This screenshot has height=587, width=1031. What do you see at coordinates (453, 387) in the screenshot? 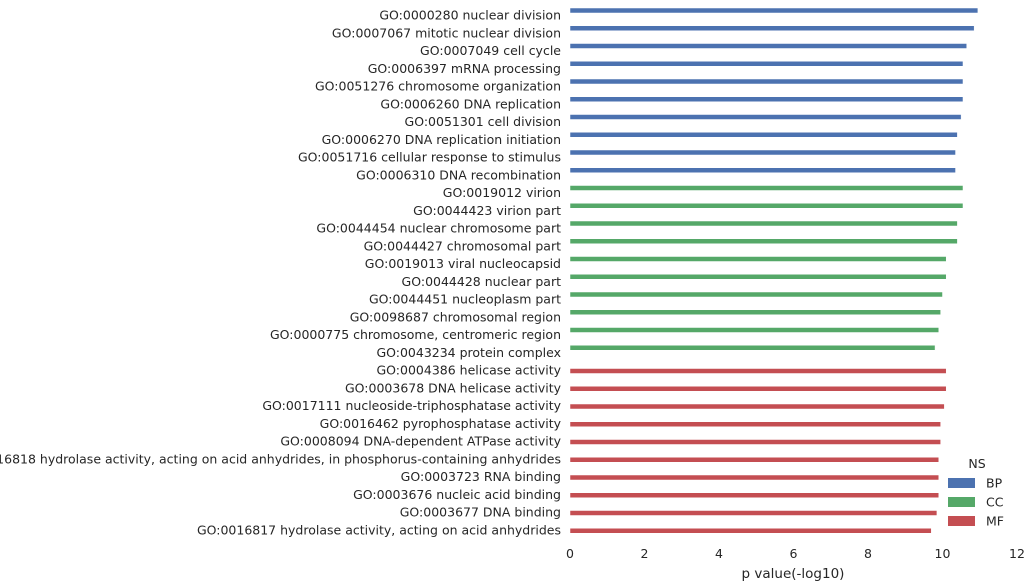
I see `term-label: GO:0003678 DNA helicase activity` at bounding box center [453, 387].